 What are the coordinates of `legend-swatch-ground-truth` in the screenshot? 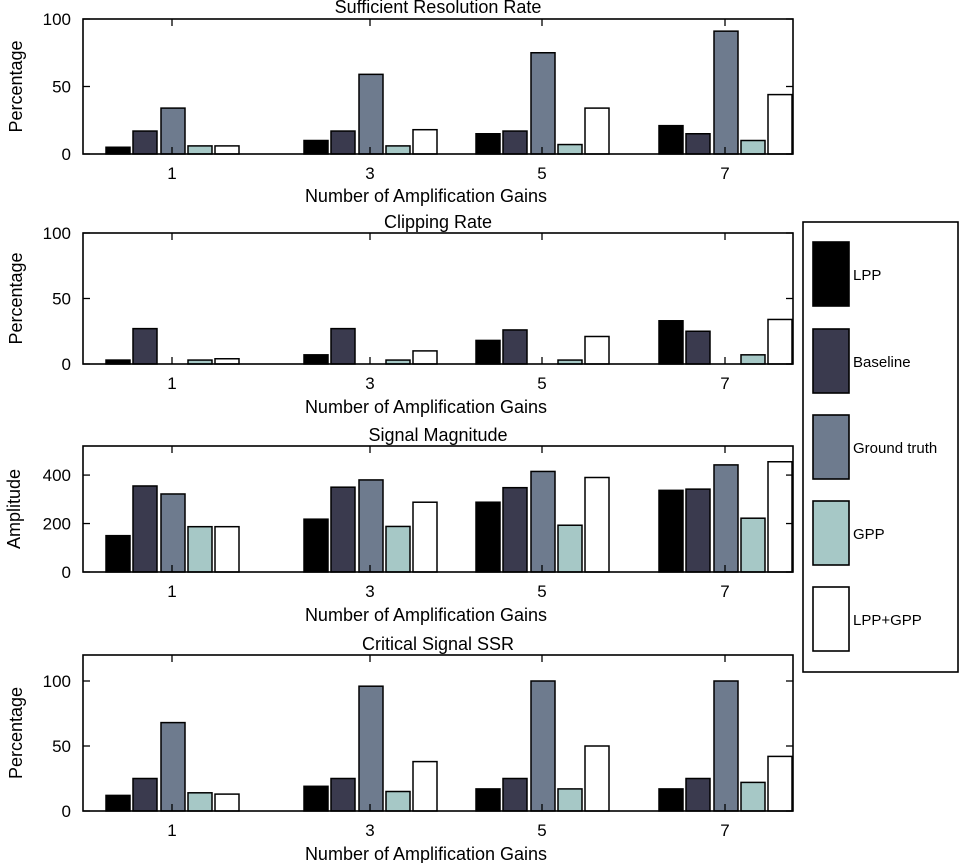 It's located at (831, 447).